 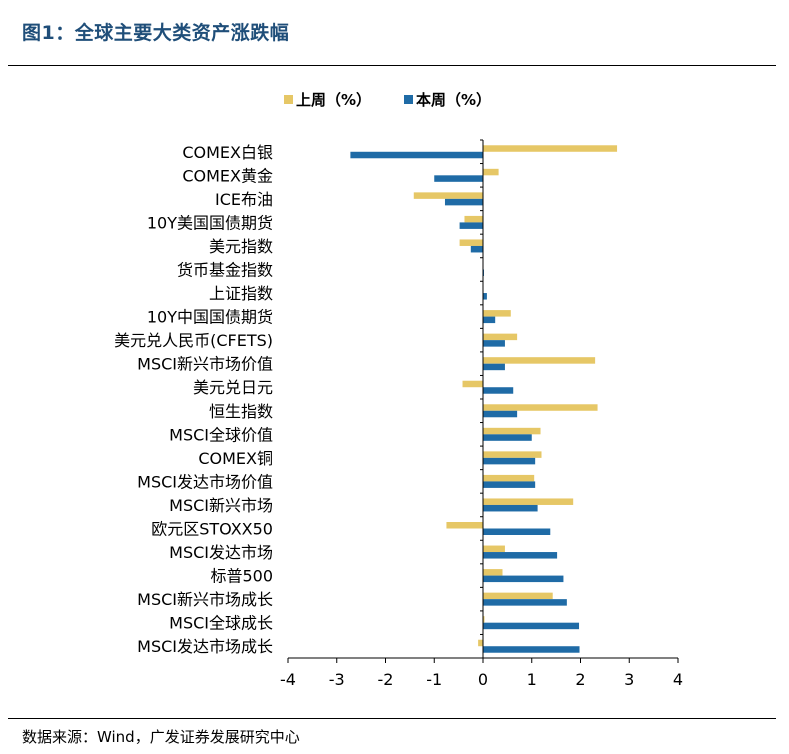 I want to click on category-label-6: 上证指数, so click(x=241, y=293).